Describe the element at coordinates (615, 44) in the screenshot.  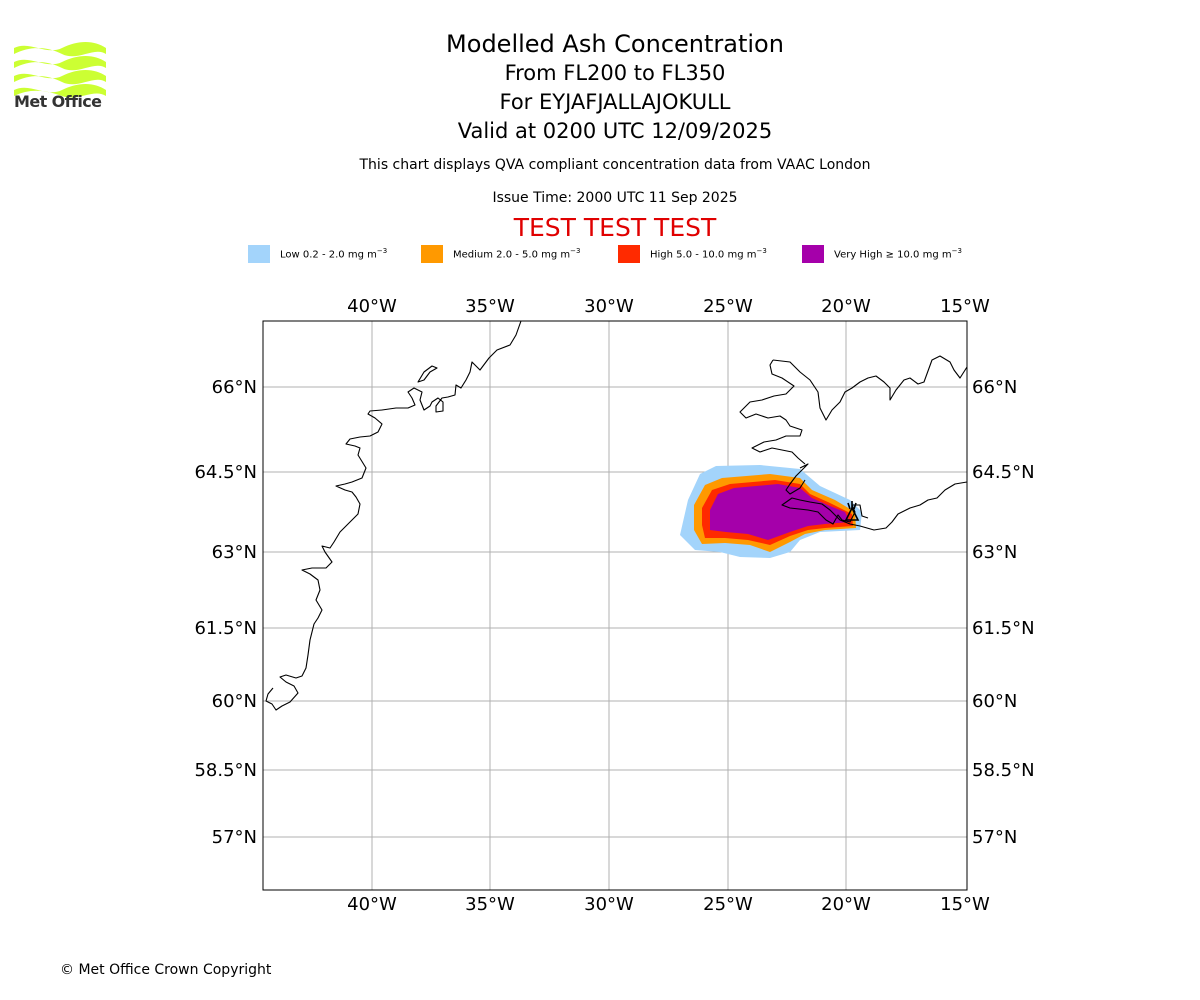
I see `chart-title: Modelled Ash Concentration` at that location.